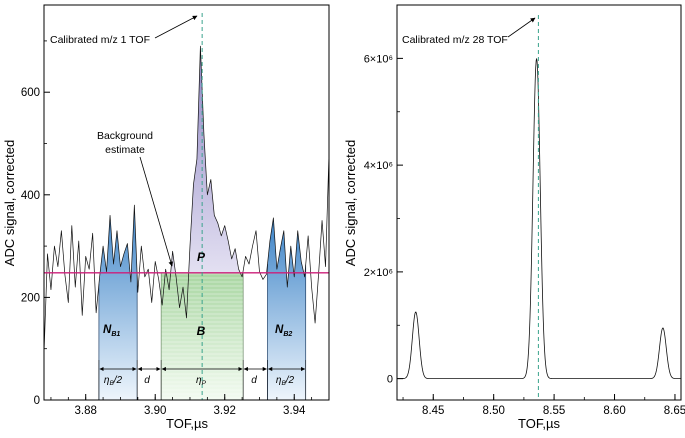 This screenshot has height=438, width=685. Describe the element at coordinates (283, 331) in the screenshot. I see `right-sideband-label: NB2` at that location.